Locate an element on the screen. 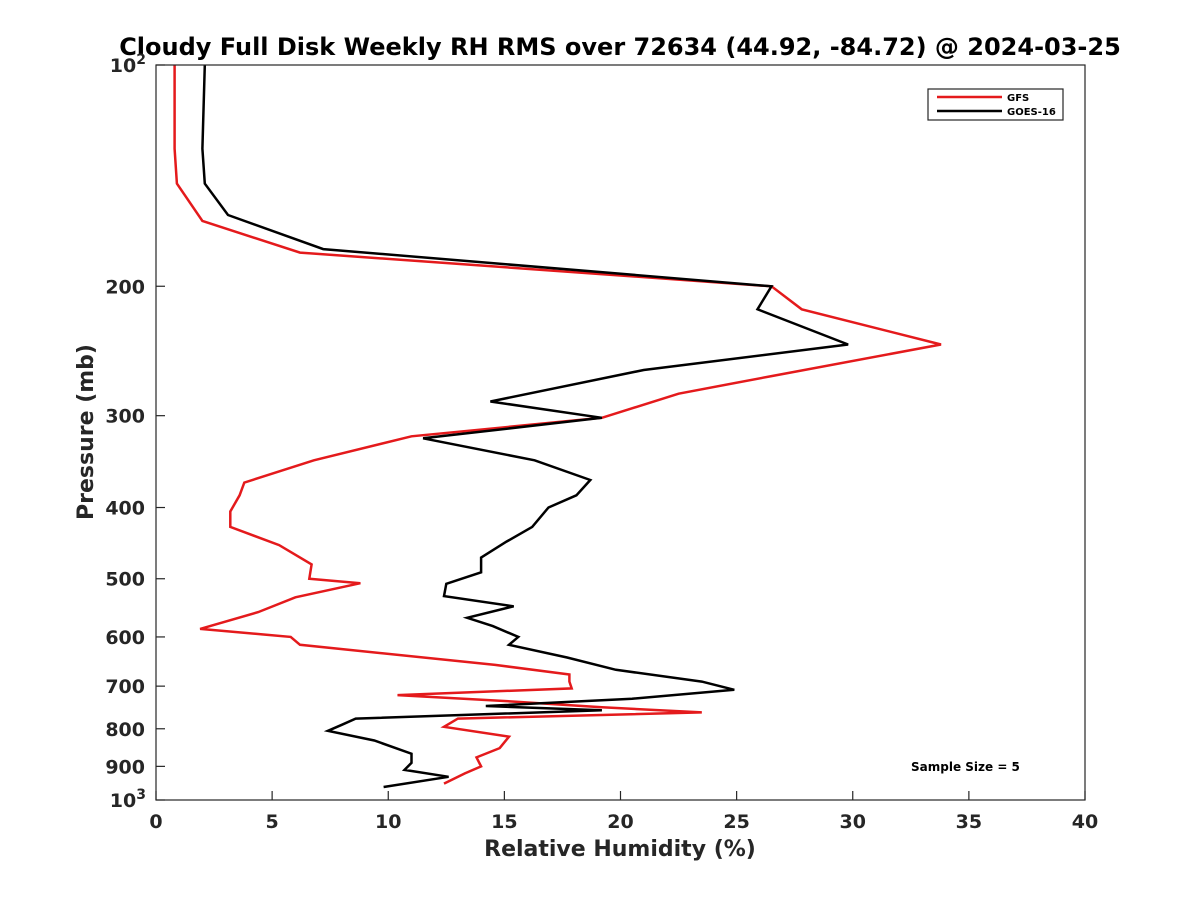 This screenshot has height=900, width=1200. legend-label-gfs: GFS is located at coordinates (1018, 98).